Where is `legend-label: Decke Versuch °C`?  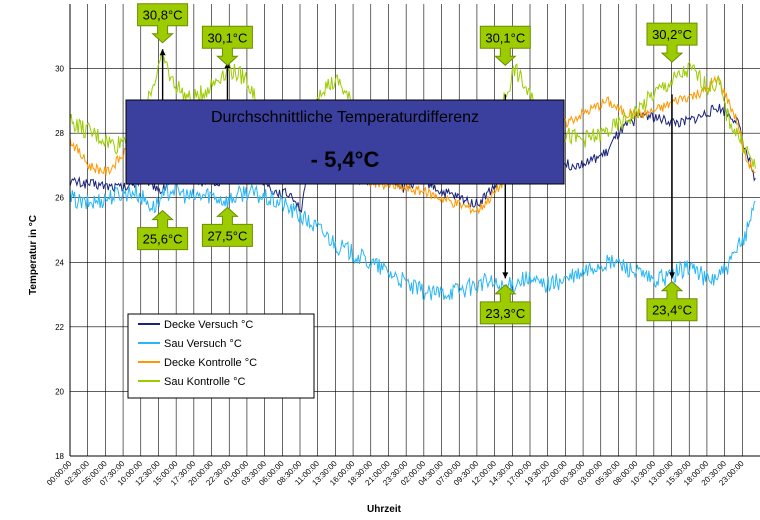
legend-label: Decke Versuch °C is located at coordinates (208, 325).